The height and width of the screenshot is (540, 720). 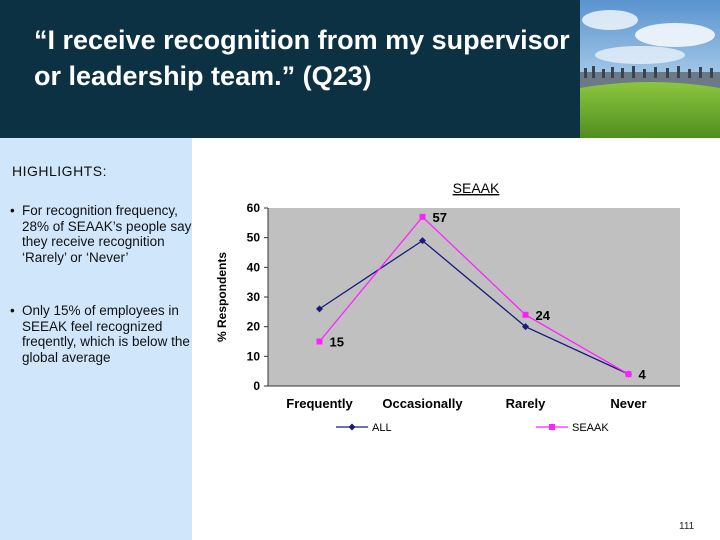 I want to click on series-line-all, so click(x=474, y=307).